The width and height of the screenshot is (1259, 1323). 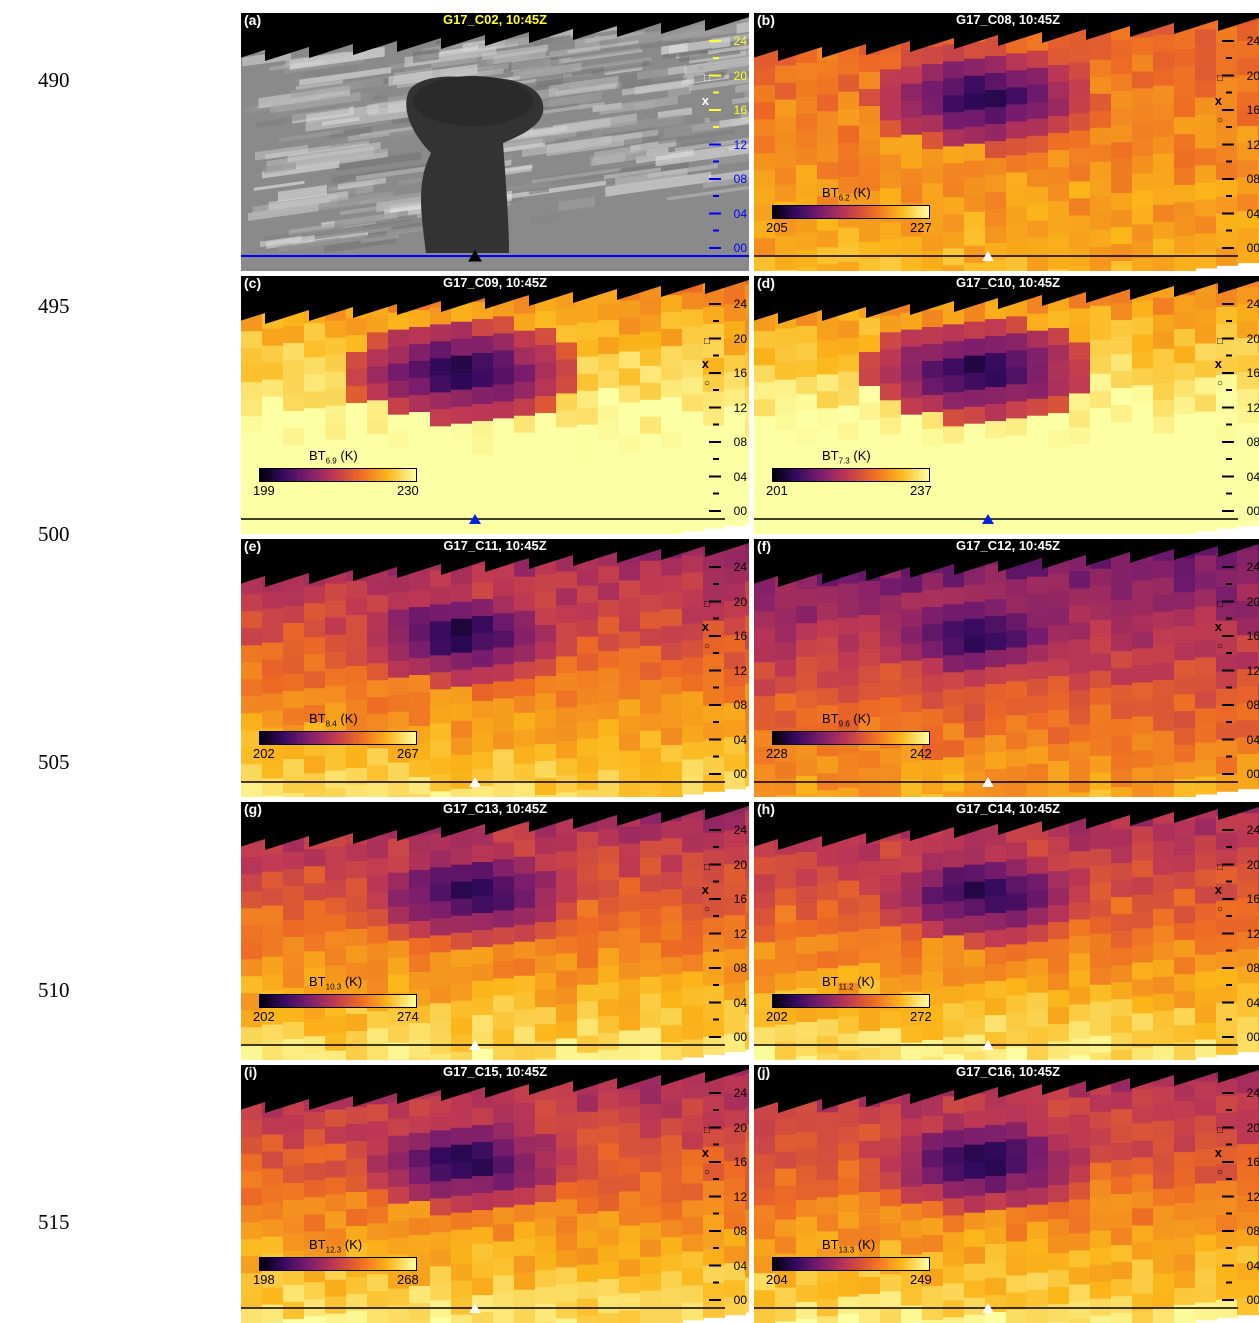 What do you see at coordinates (338, 738) in the screenshot?
I see `colorbar-gradient` at bounding box center [338, 738].